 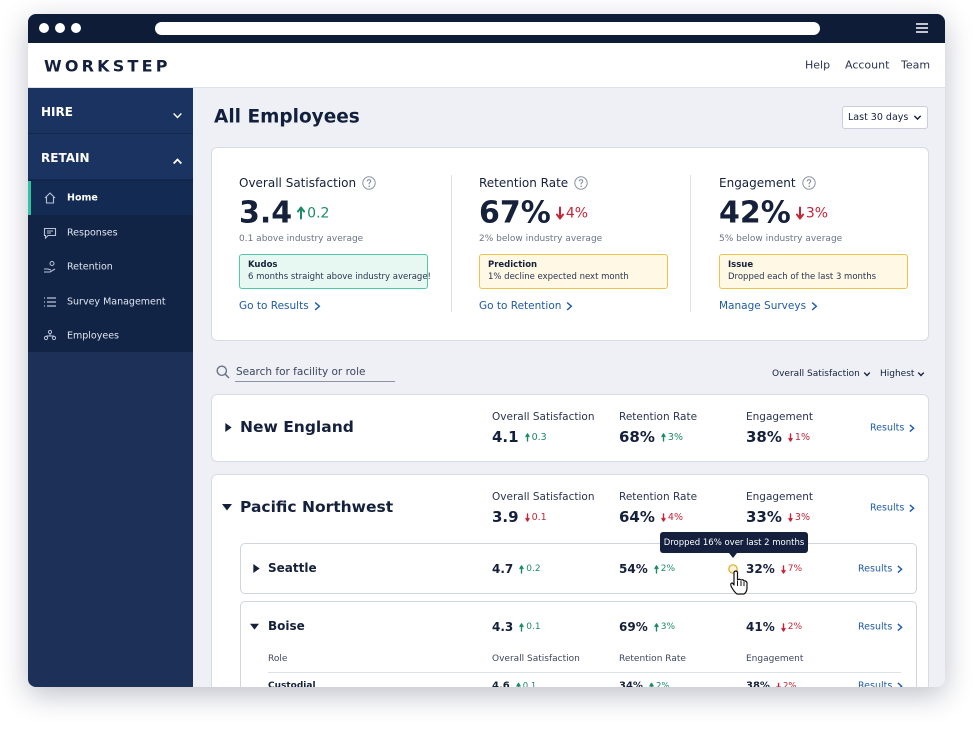 I want to click on region-card, so click(x=570, y=428).